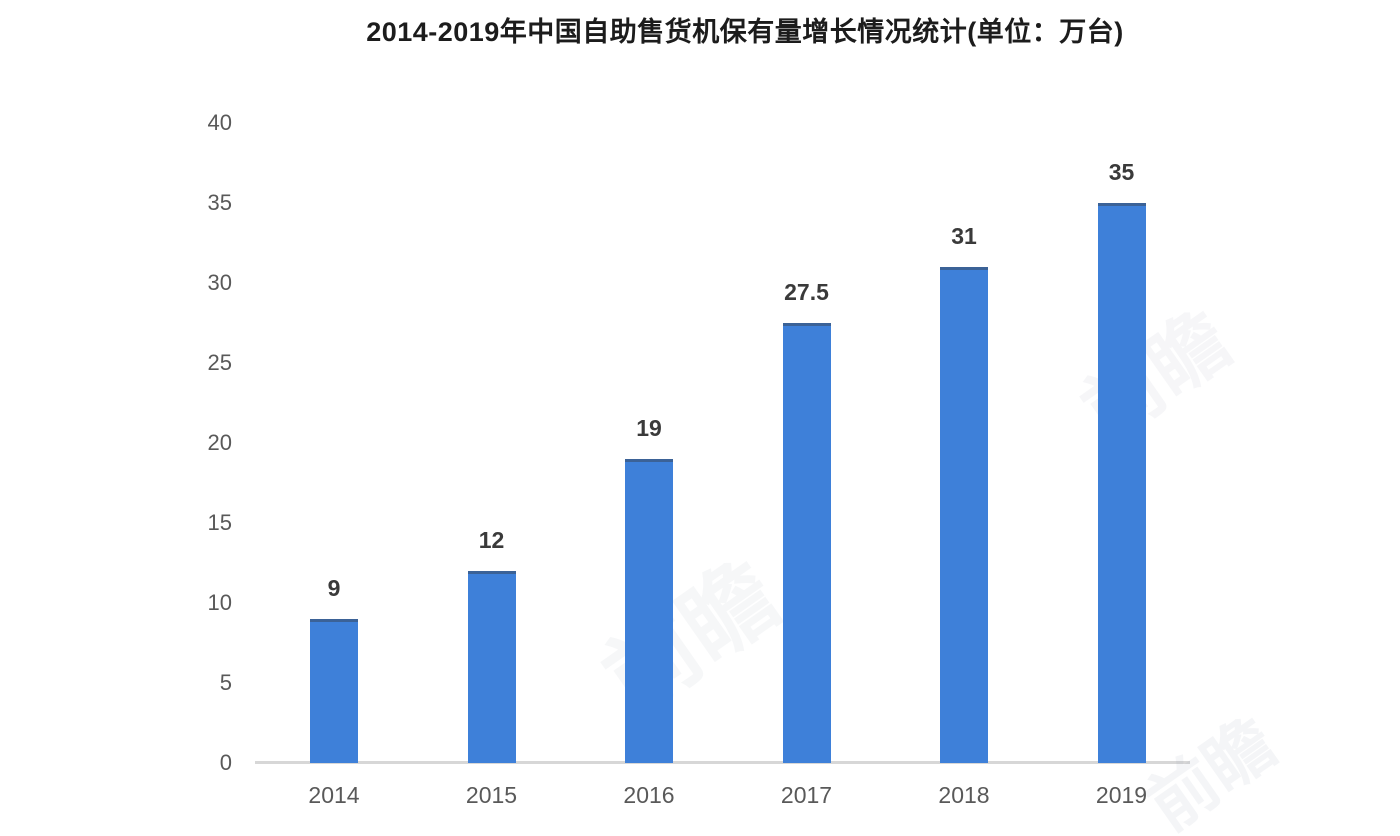 Image resolution: width=1400 pixels, height=836 pixels. I want to click on y-axis-tick-label-0: 0, so click(225, 762).